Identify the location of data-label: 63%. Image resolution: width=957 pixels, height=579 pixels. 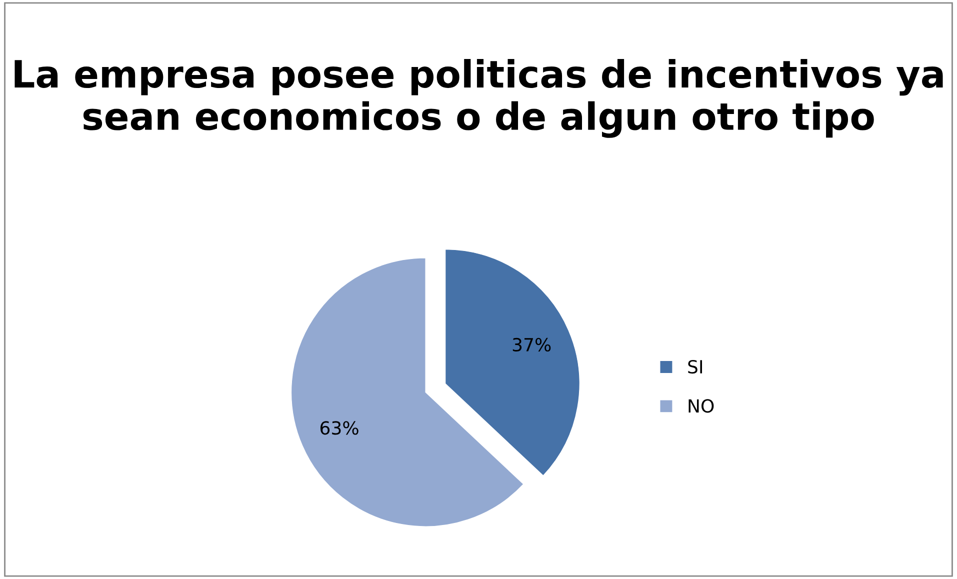
(339, 428).